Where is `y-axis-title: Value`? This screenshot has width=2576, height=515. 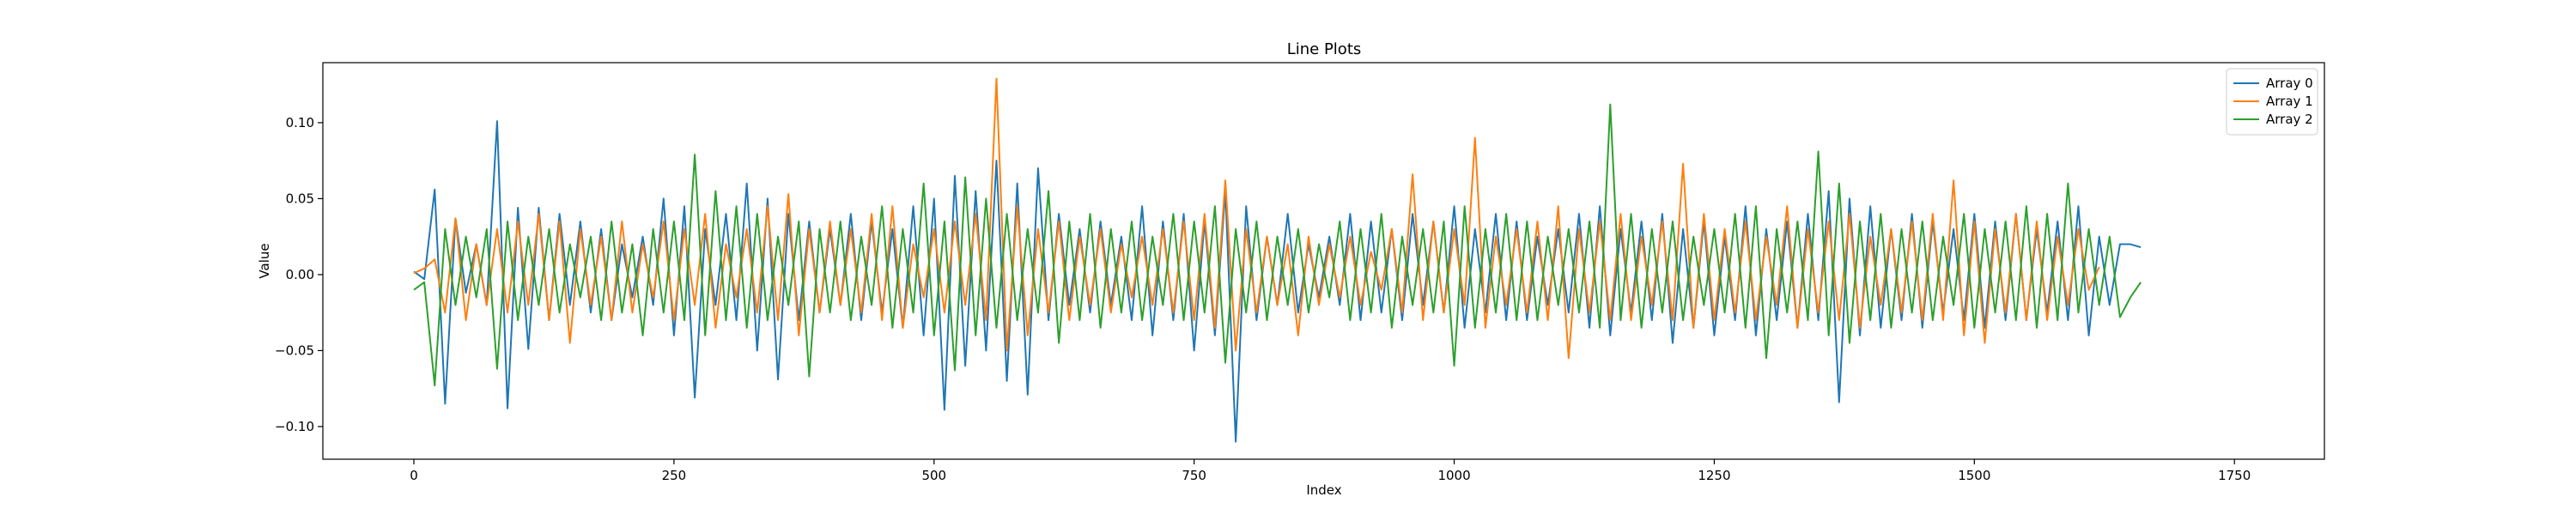 y-axis-title: Value is located at coordinates (264, 260).